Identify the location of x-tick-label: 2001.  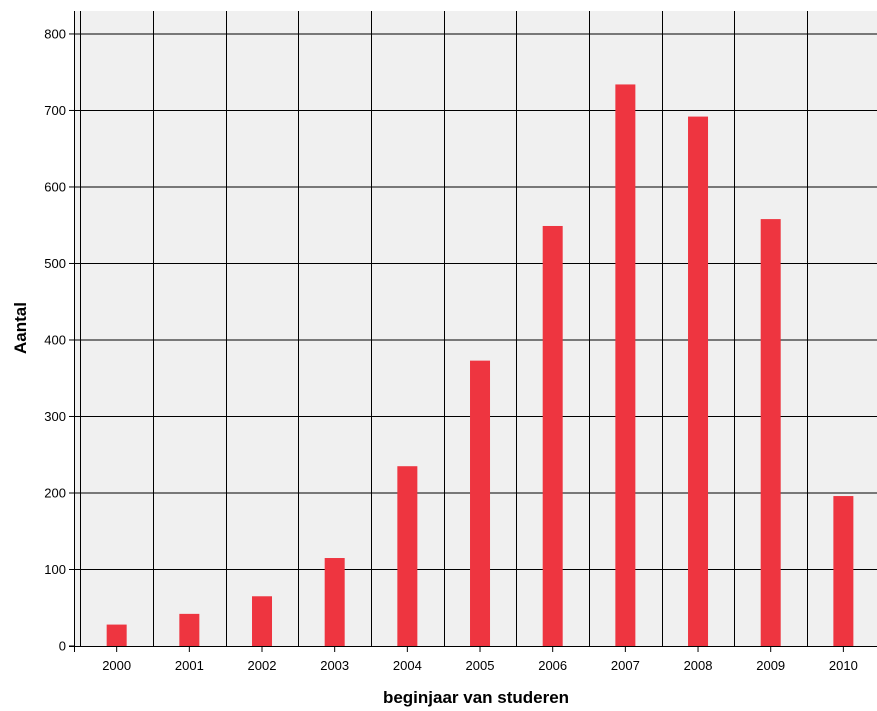
(189, 665).